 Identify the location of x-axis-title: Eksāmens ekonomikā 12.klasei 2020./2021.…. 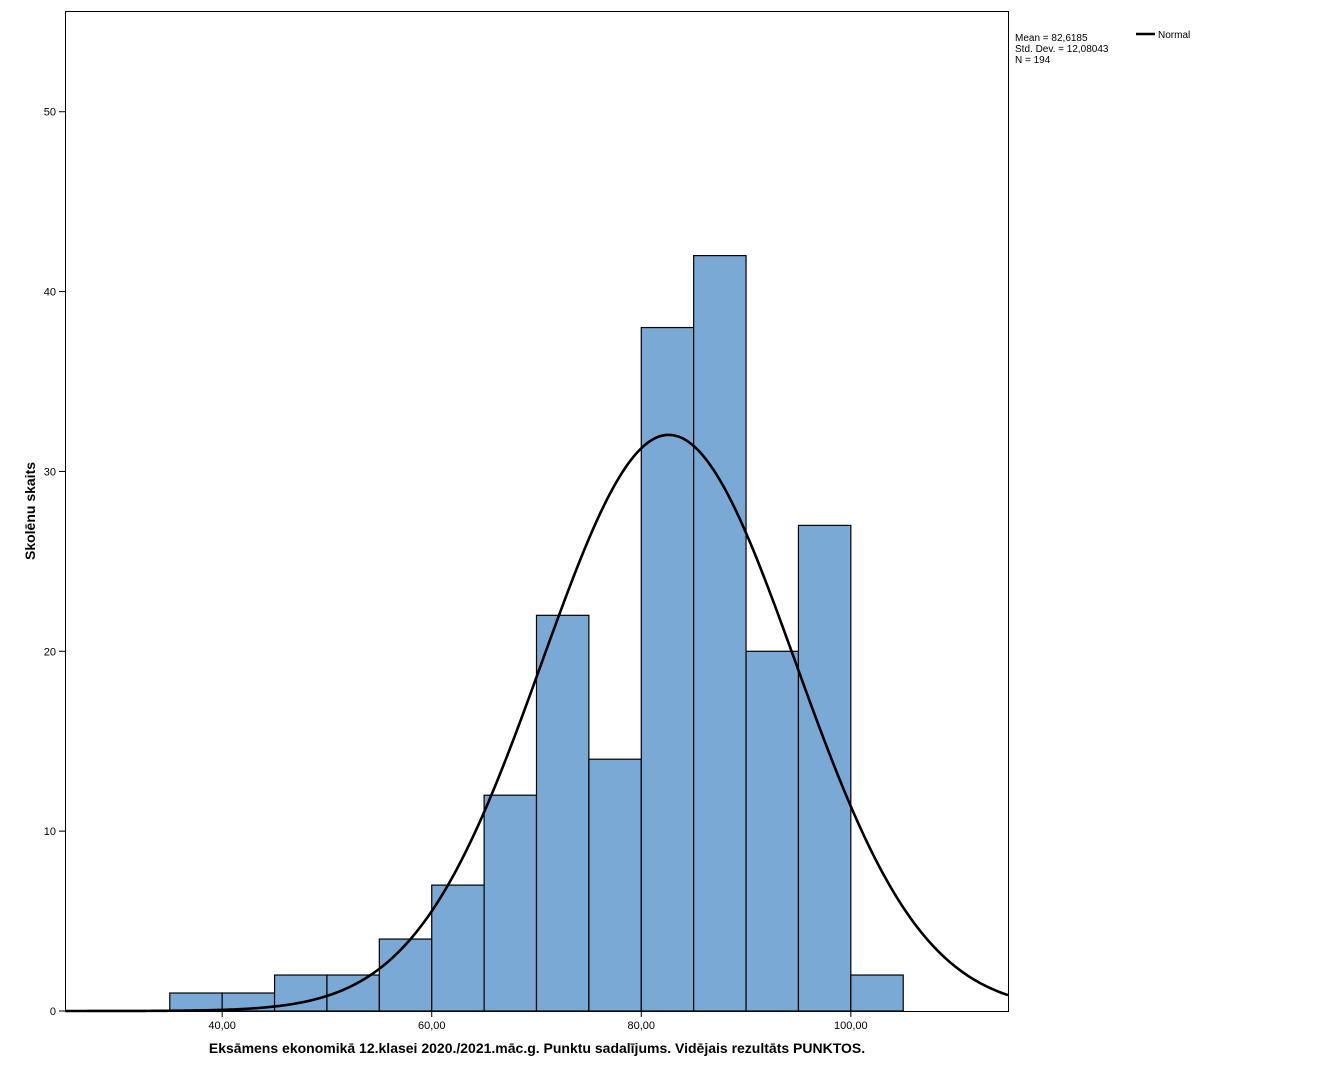
(537, 1048).